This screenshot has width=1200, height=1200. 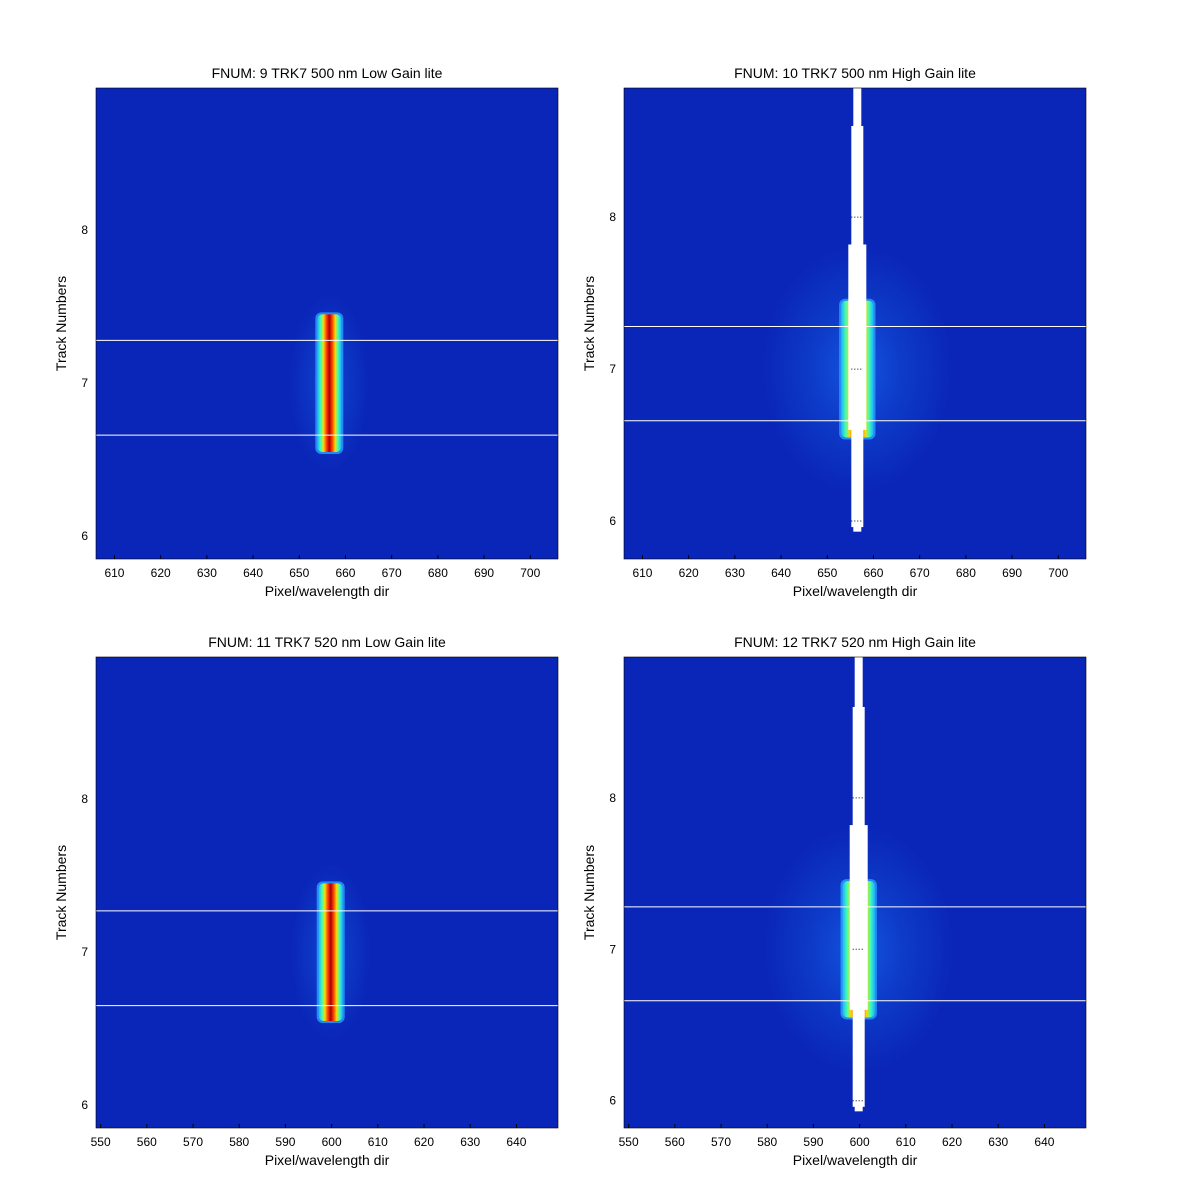 What do you see at coordinates (855, 642) in the screenshot?
I see `panel-title: FNUM: 12 TRK7 520 nm High Gain lite` at bounding box center [855, 642].